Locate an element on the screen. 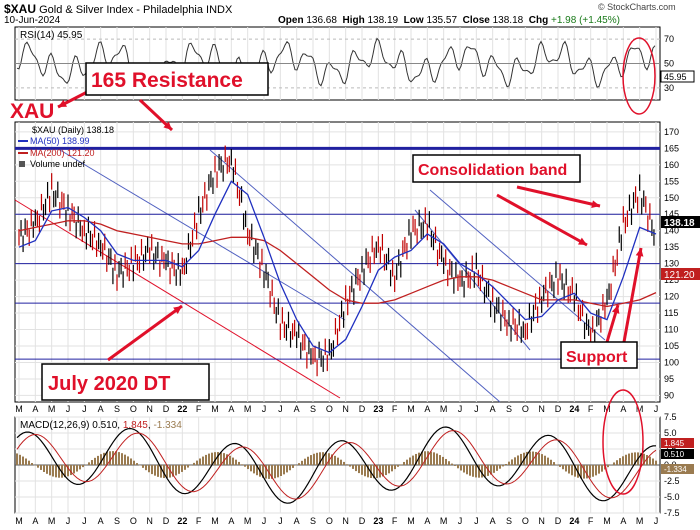 Image resolution: width=700 pixels, height=530 pixels. price-tick-label: 115 is located at coordinates (671, 313).